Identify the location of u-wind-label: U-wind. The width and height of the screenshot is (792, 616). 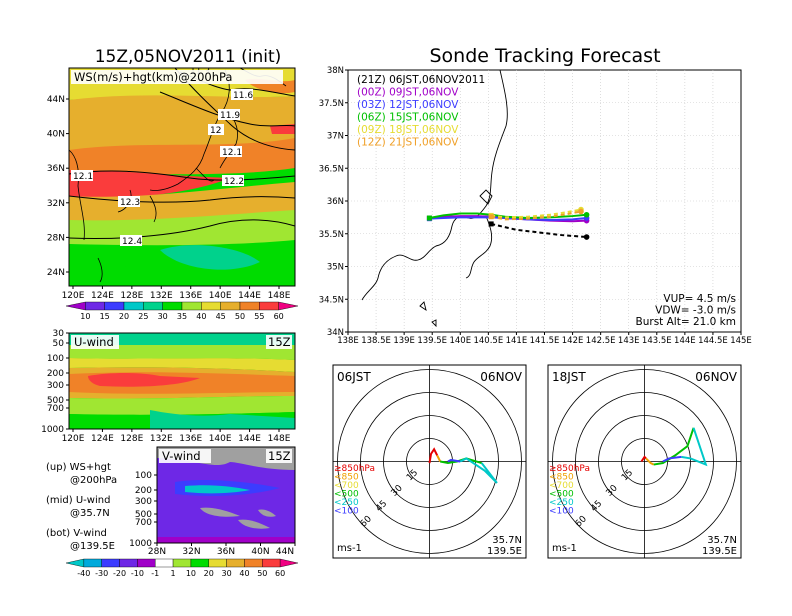
(94, 342).